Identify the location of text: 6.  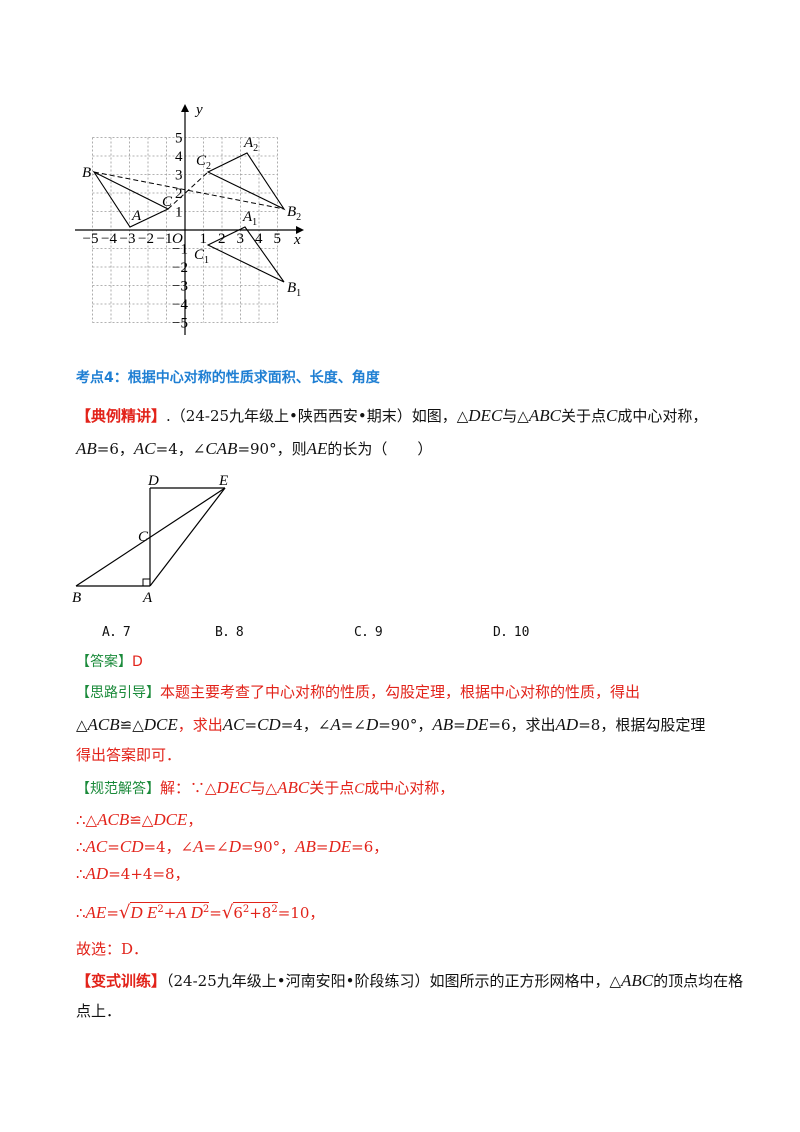
(238, 913).